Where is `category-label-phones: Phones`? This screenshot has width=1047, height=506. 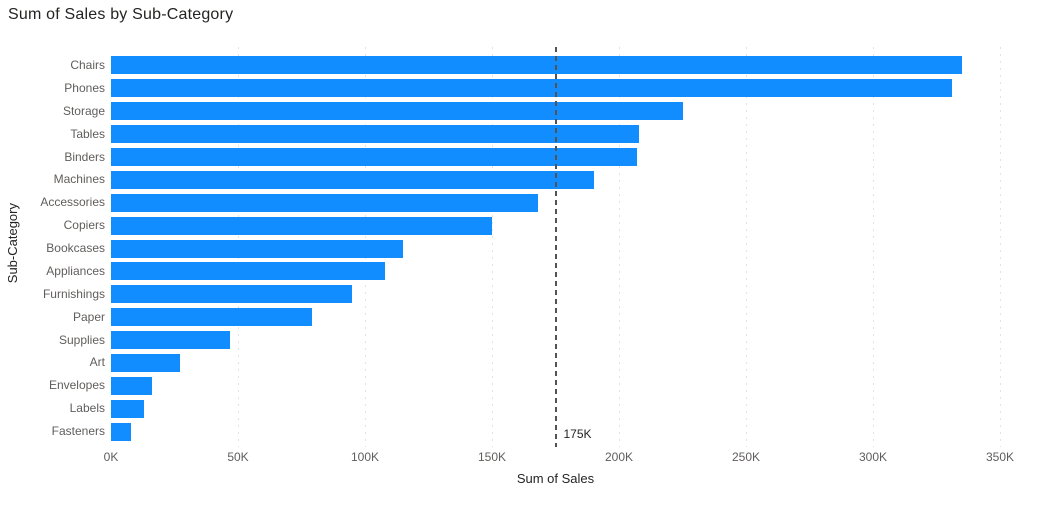 category-label-phones: Phones is located at coordinates (84, 87).